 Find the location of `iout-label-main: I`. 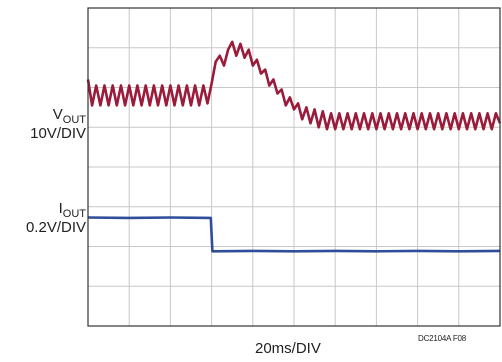

iout-label-main: I is located at coordinates (60, 208).